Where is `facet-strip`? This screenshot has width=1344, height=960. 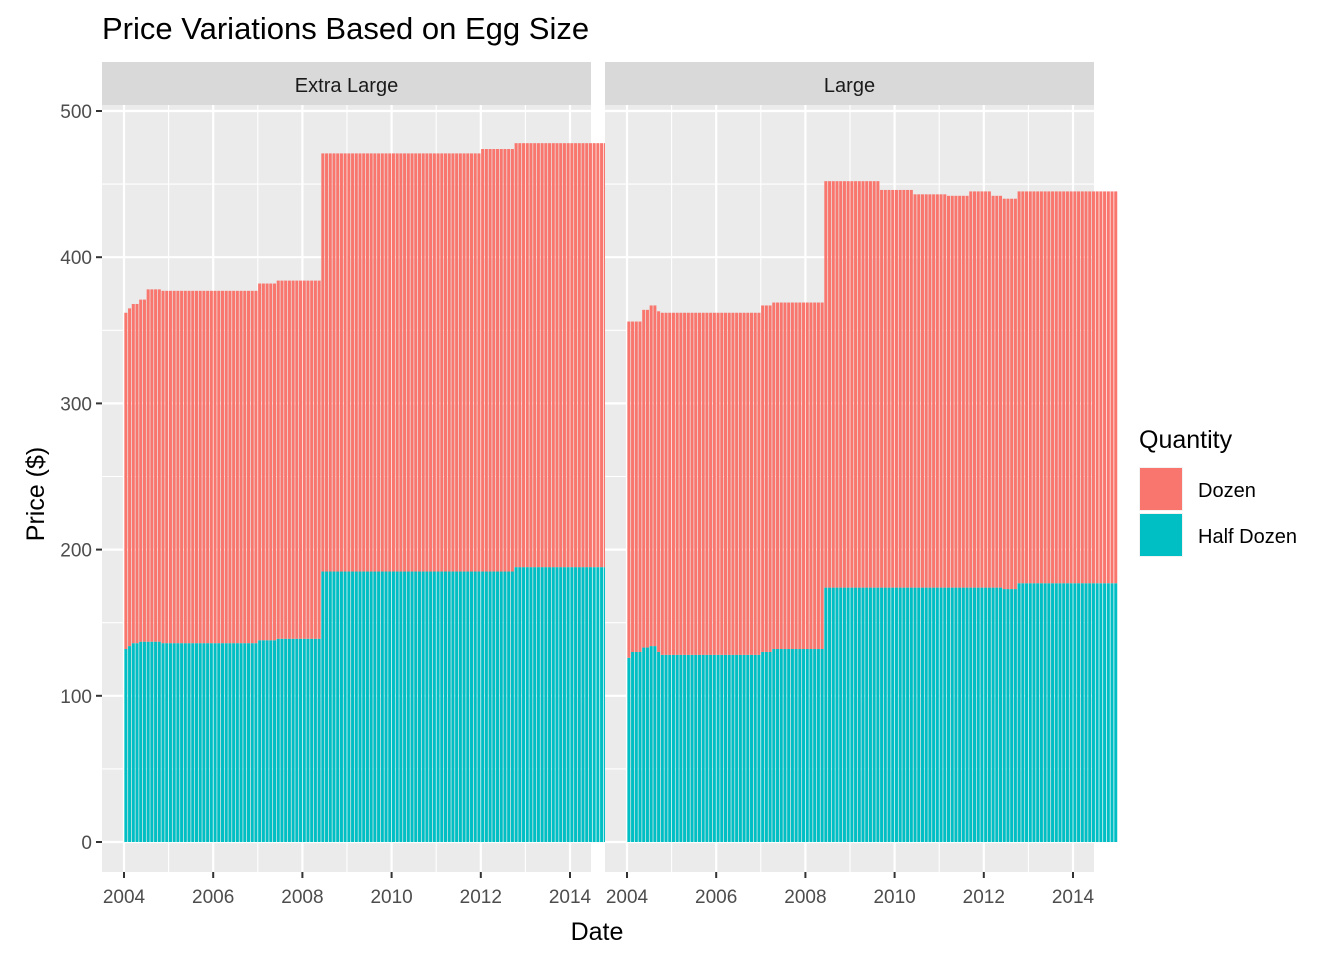
facet-strip is located at coordinates (849, 83).